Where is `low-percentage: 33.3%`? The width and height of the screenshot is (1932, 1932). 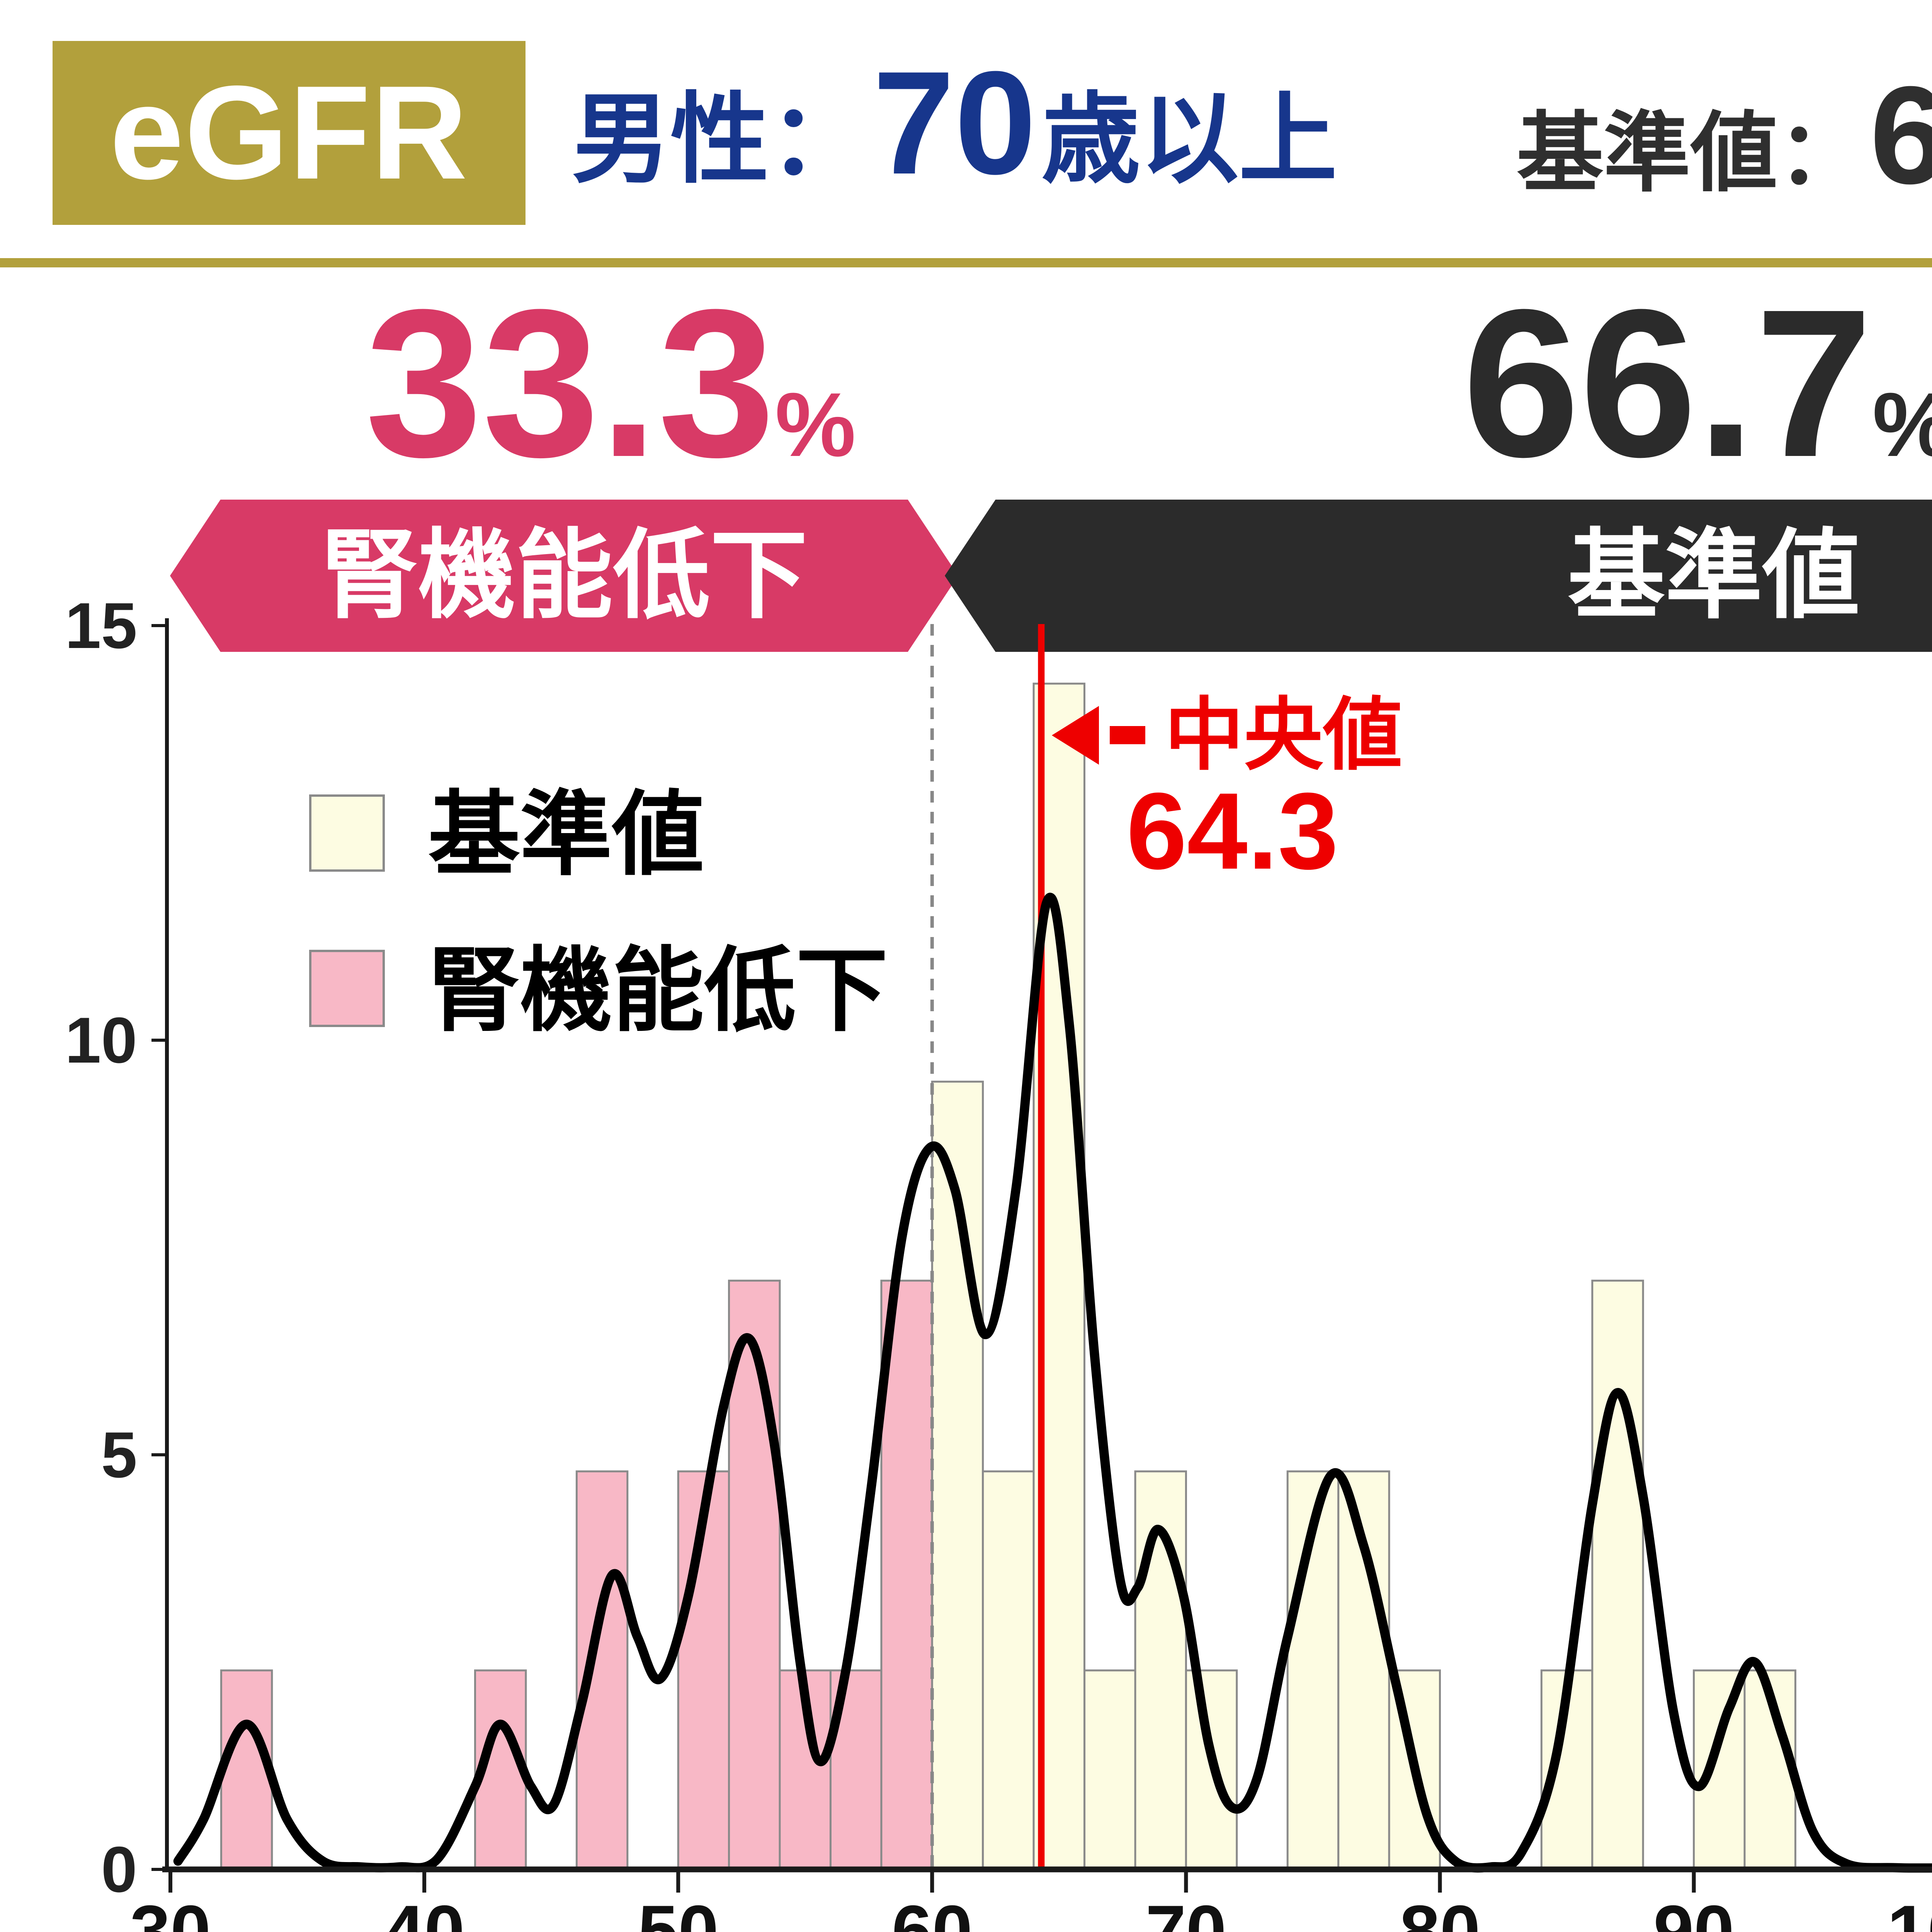
low-percentage: 33.3% is located at coordinates (610, 383).